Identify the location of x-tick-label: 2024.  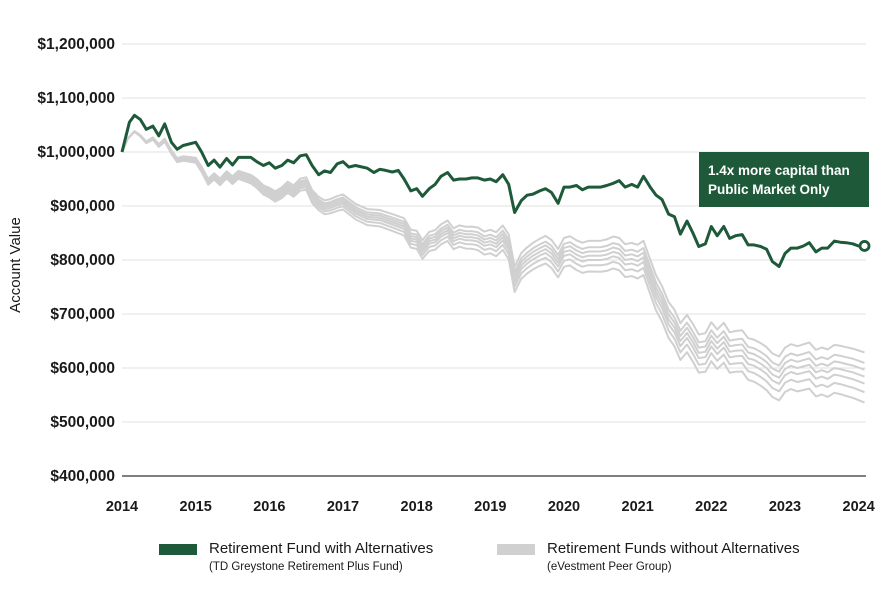
(859, 507).